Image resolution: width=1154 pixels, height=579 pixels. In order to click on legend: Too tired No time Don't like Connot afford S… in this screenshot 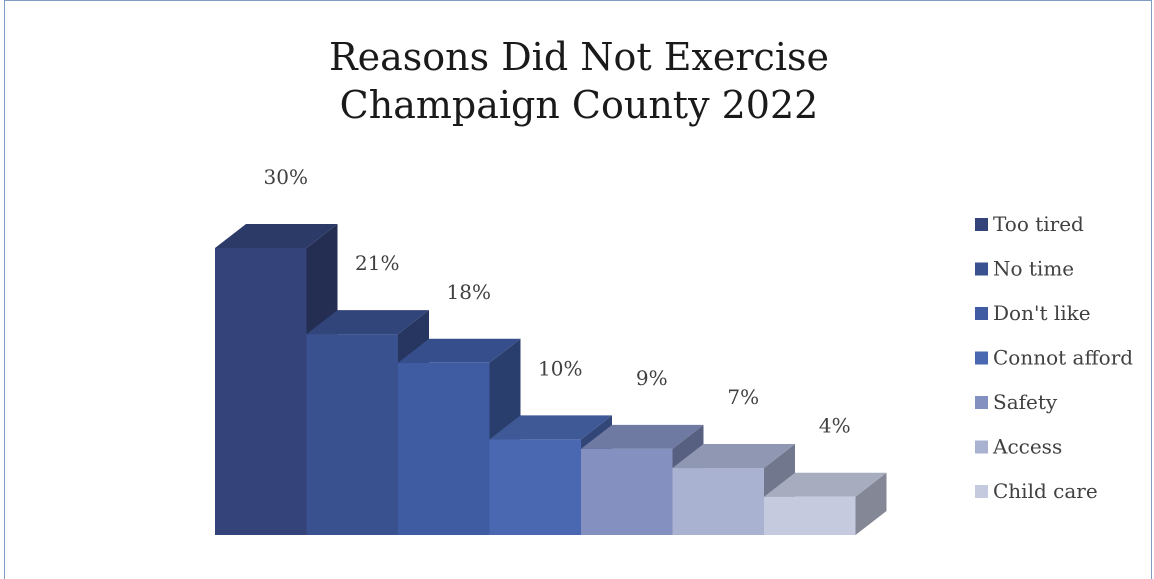, I will do `click(1054, 357)`.